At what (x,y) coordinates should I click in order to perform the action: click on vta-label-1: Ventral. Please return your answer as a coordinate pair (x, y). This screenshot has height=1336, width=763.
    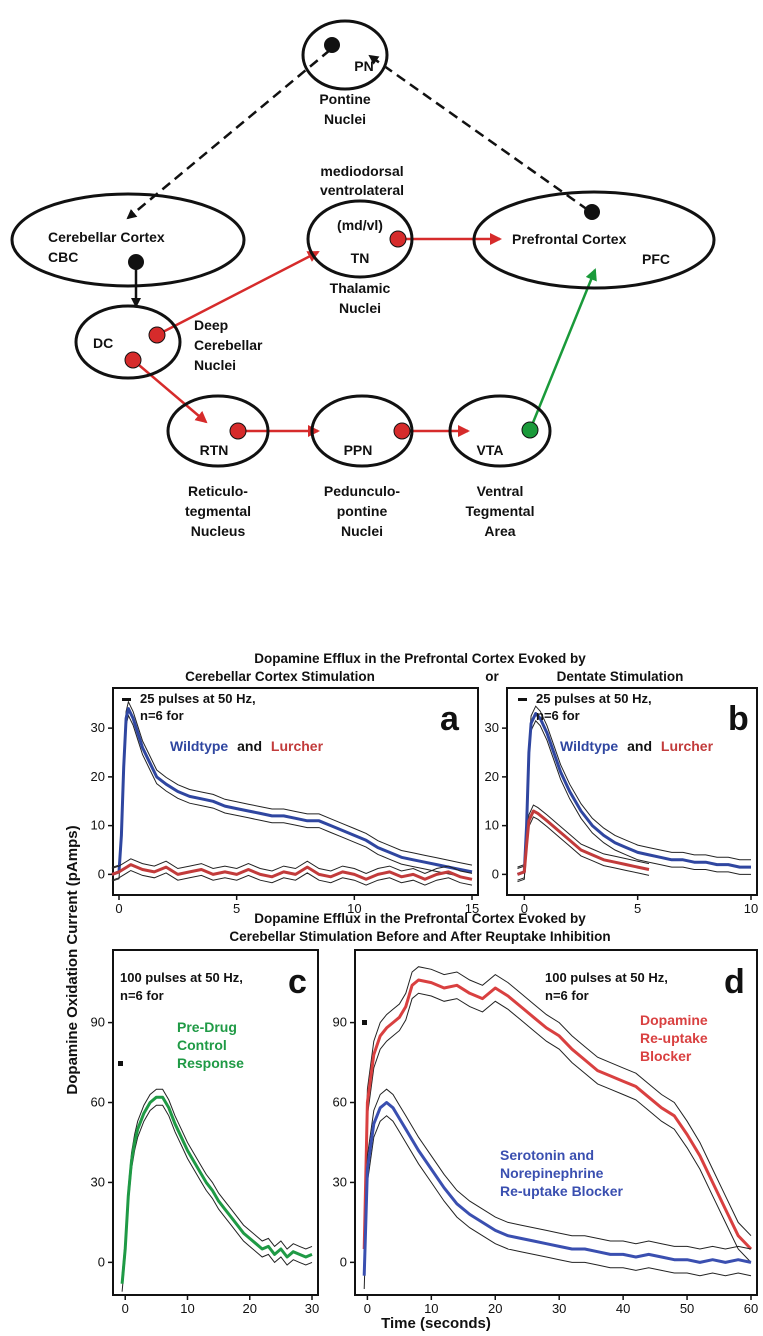
    Looking at the image, I should click on (500, 491).